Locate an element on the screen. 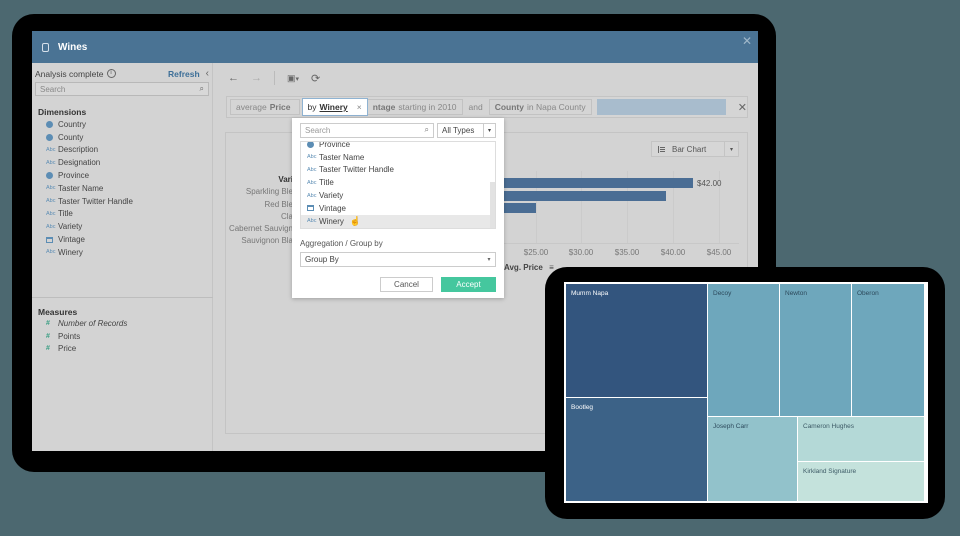  dimension-variety: Abc Variety is located at coordinates (64, 227).